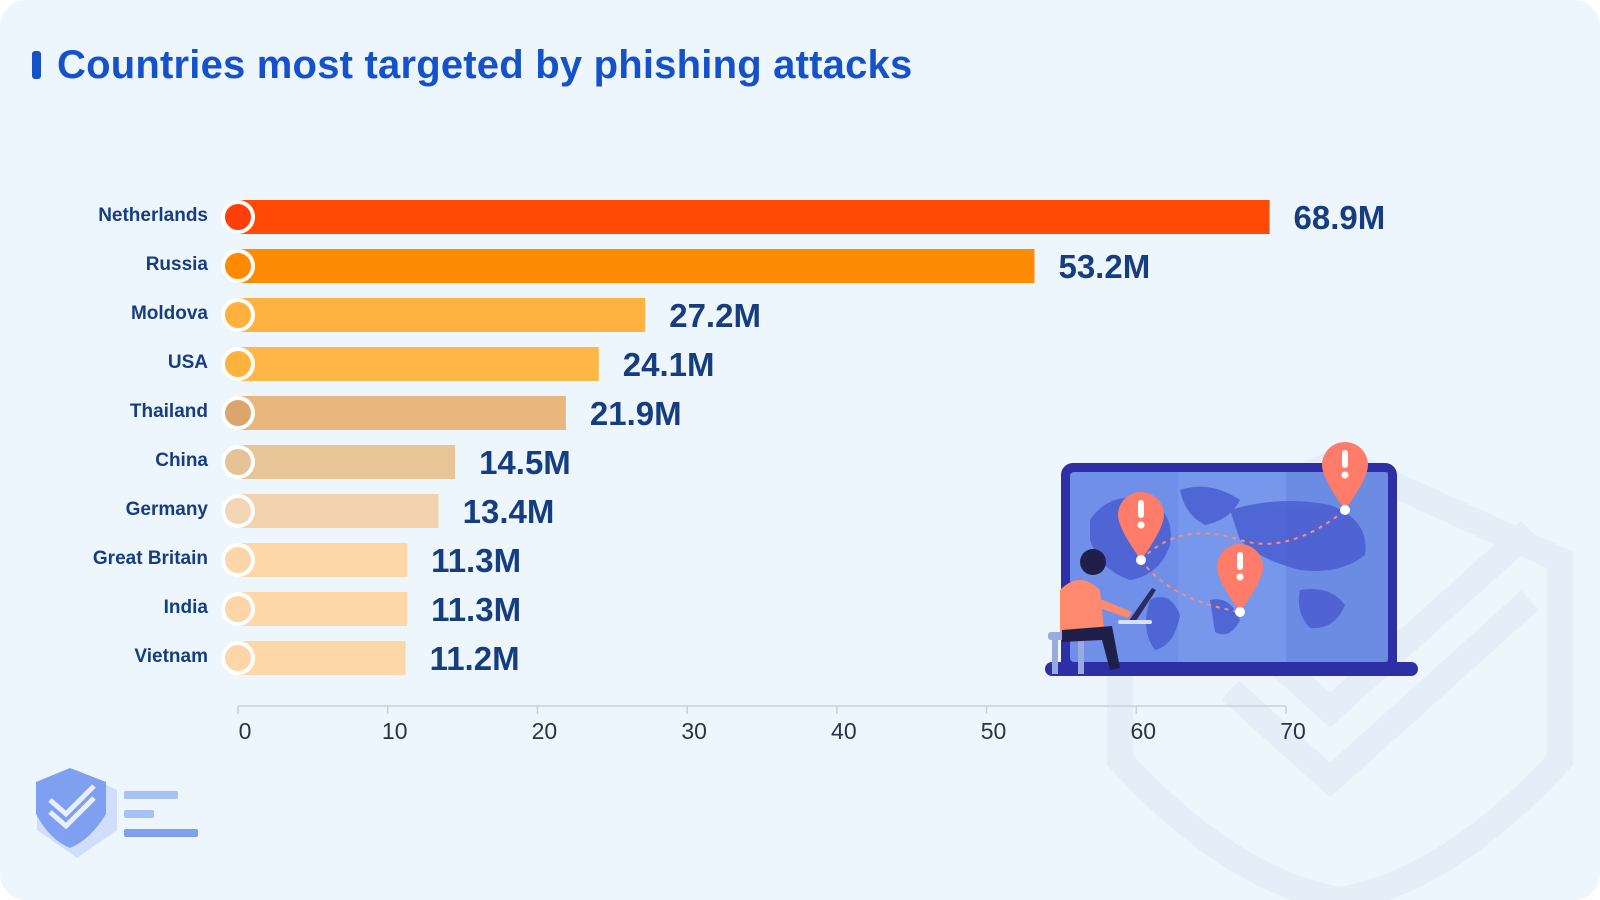 This screenshot has height=900, width=1600. What do you see at coordinates (153, 215) in the screenshot?
I see `category-label: Netherlands` at bounding box center [153, 215].